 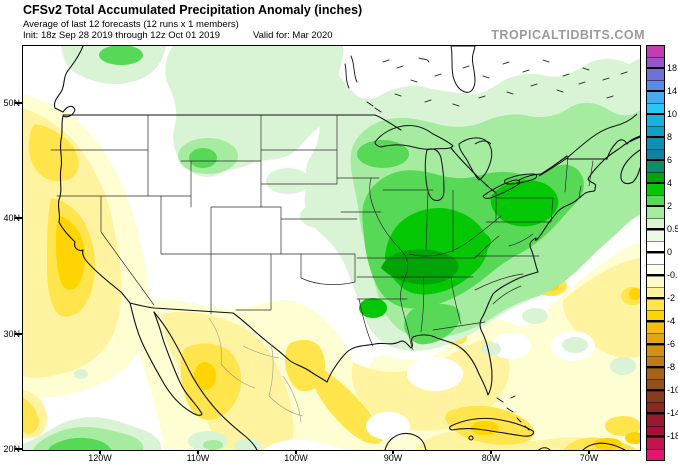 I want to click on lat-label-40n: 40N, so click(x=11, y=218).